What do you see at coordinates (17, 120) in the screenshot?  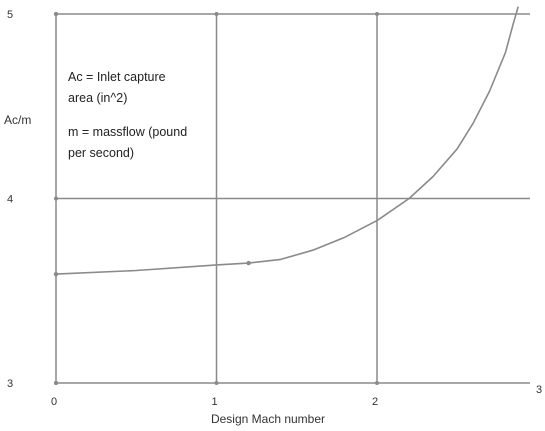 I see `y-axis-label: Ac/m` at bounding box center [17, 120].